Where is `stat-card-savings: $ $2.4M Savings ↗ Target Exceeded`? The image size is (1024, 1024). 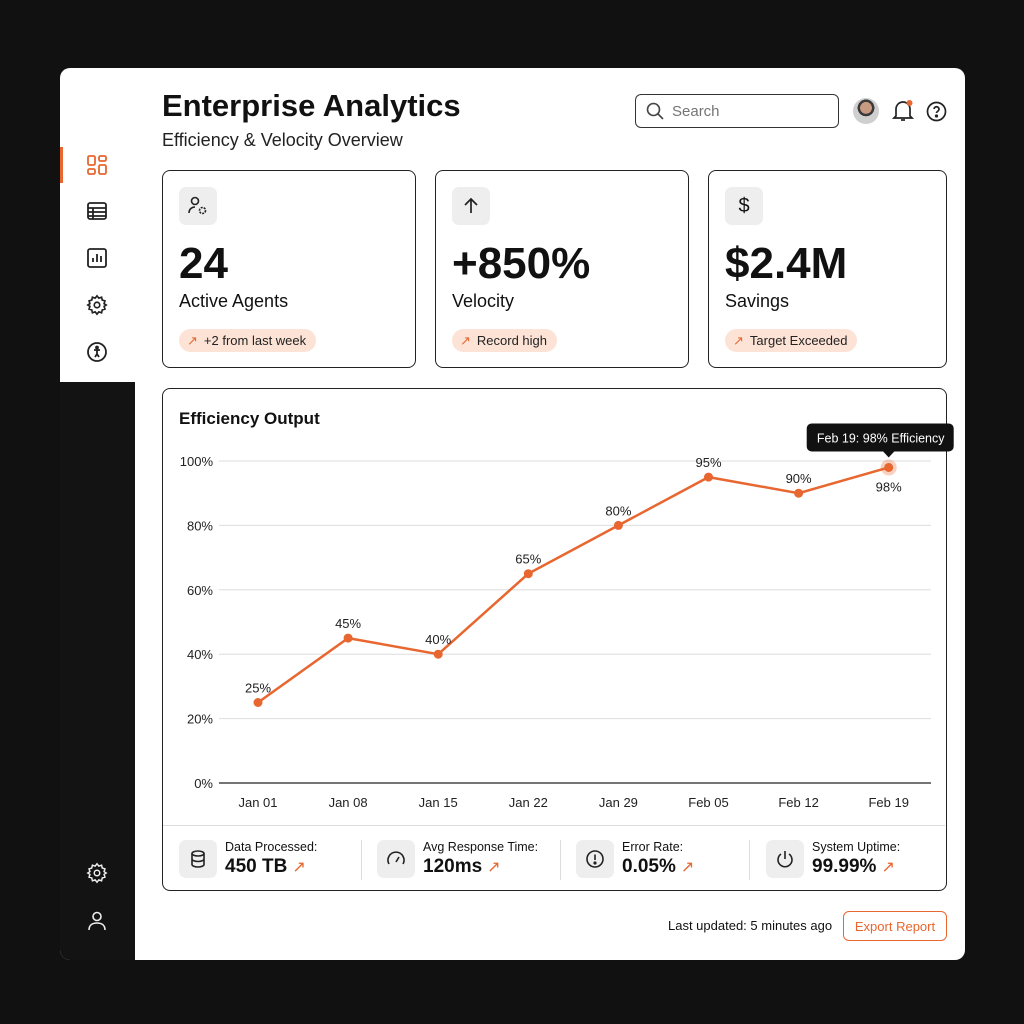
stat-card-savings: $ $2.4M Savings ↗ Target Exceeded is located at coordinates (827, 269).